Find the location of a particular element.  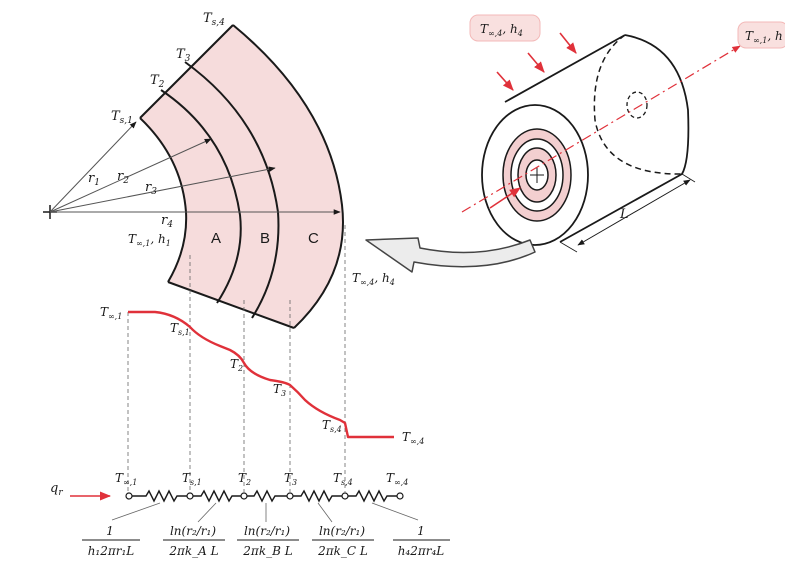

heat-rate-label: qr is located at coordinates (56, 489).